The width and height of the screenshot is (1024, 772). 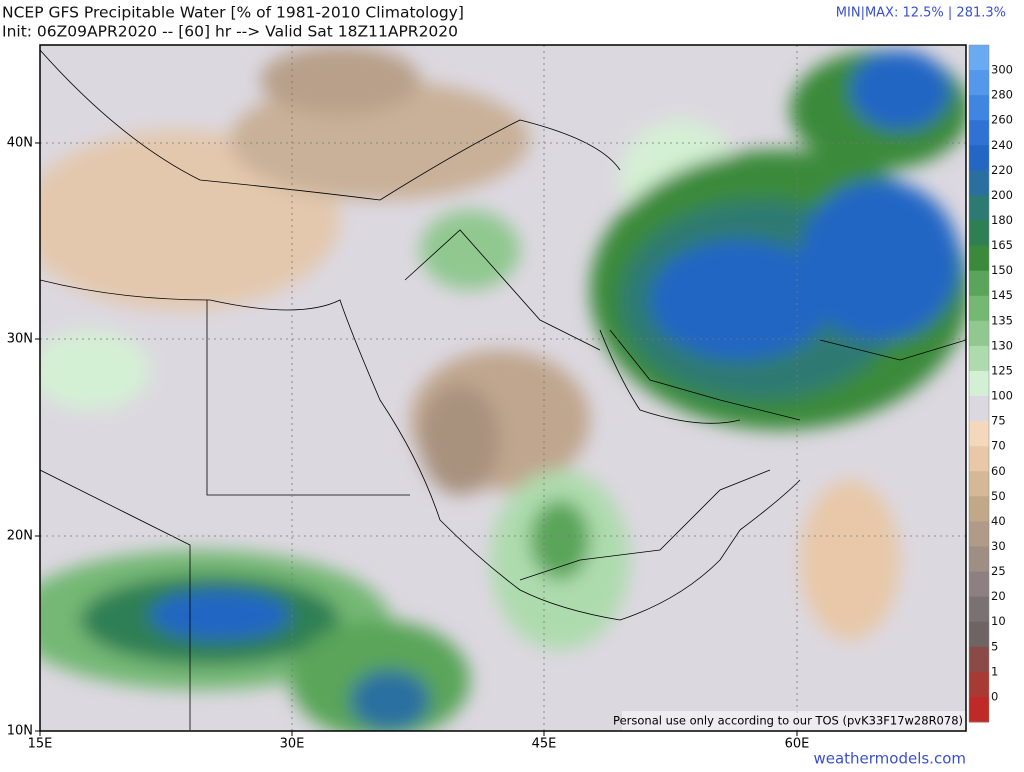 I want to click on colorbar-label: 10, so click(x=998, y=621).